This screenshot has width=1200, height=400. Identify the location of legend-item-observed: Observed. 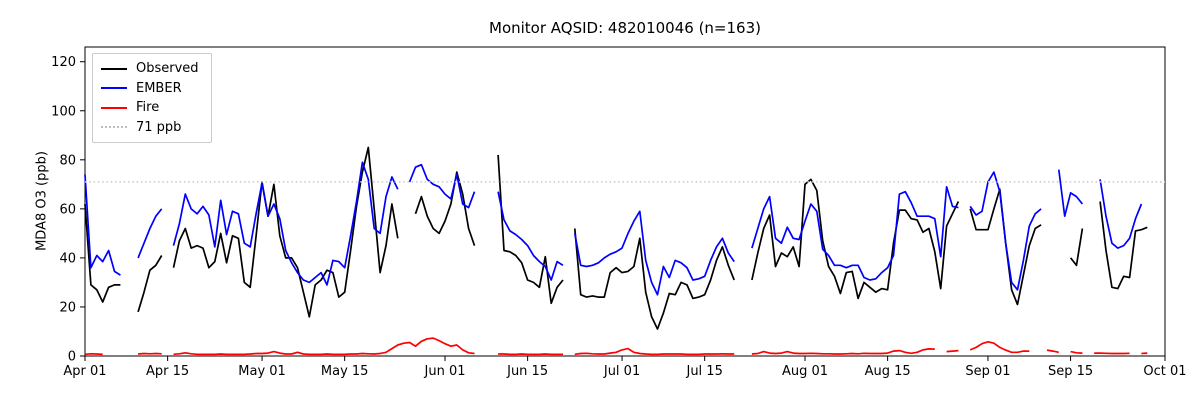
(150, 69).